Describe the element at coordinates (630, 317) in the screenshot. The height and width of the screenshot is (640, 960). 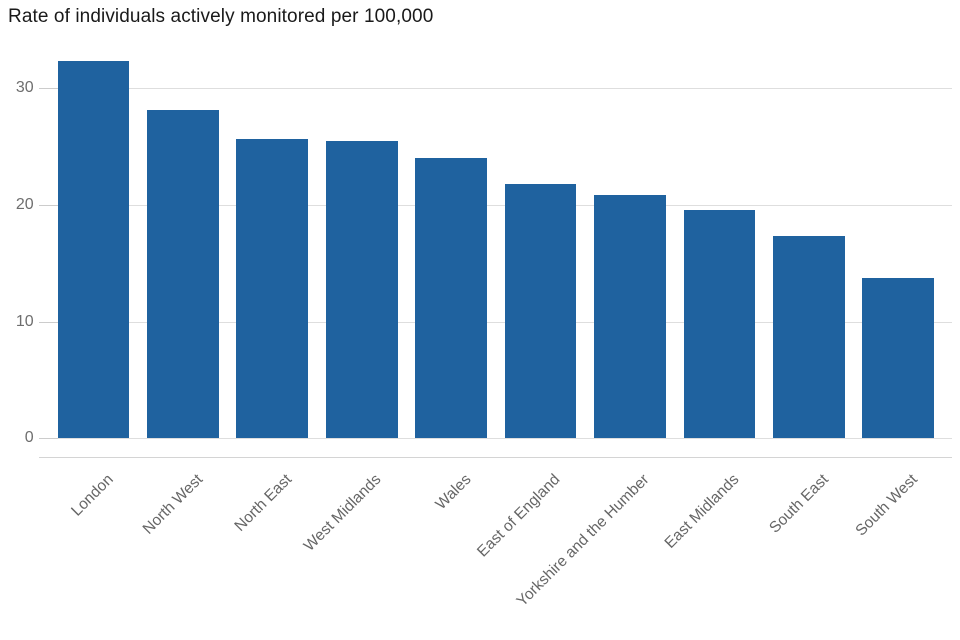
I see `bar-yorkshire-and-the-humber` at that location.